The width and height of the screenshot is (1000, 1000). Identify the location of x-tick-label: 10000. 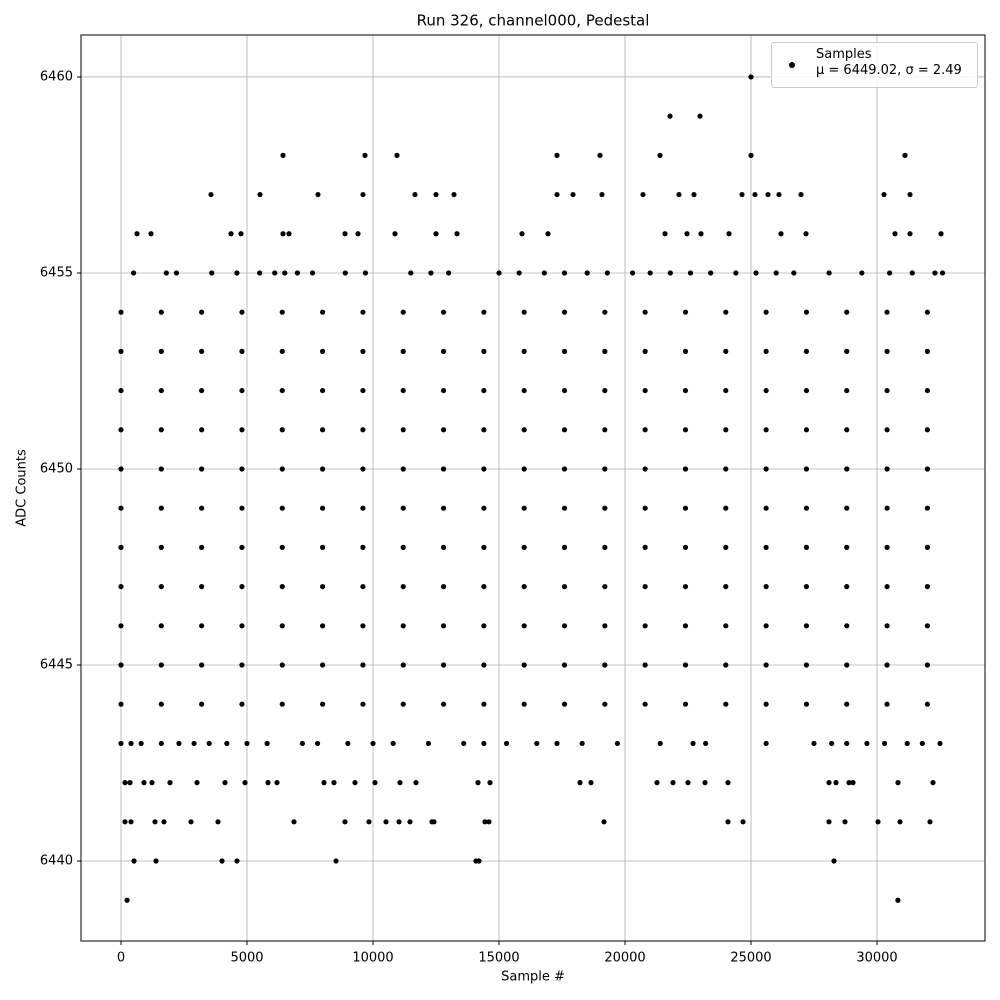
(372, 958).